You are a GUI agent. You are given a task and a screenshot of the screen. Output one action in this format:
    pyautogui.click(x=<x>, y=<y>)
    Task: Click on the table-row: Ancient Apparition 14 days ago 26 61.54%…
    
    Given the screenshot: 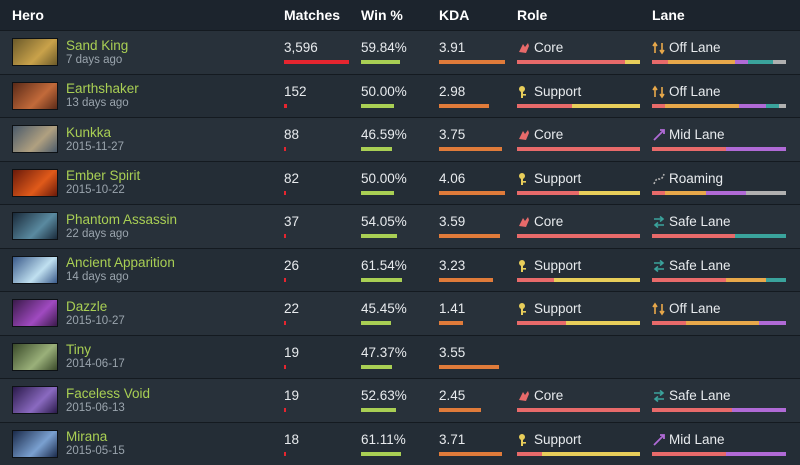 What is the action you would take?
    pyautogui.click(x=400, y=270)
    